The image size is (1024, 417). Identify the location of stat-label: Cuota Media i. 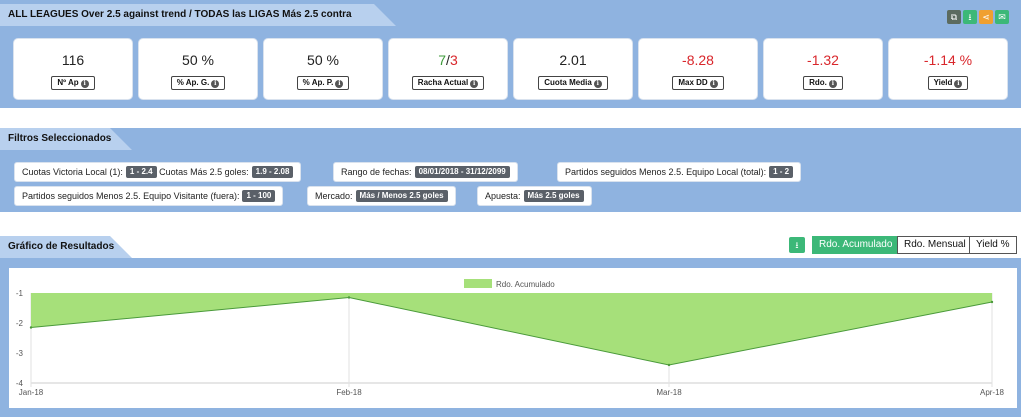
(573, 83).